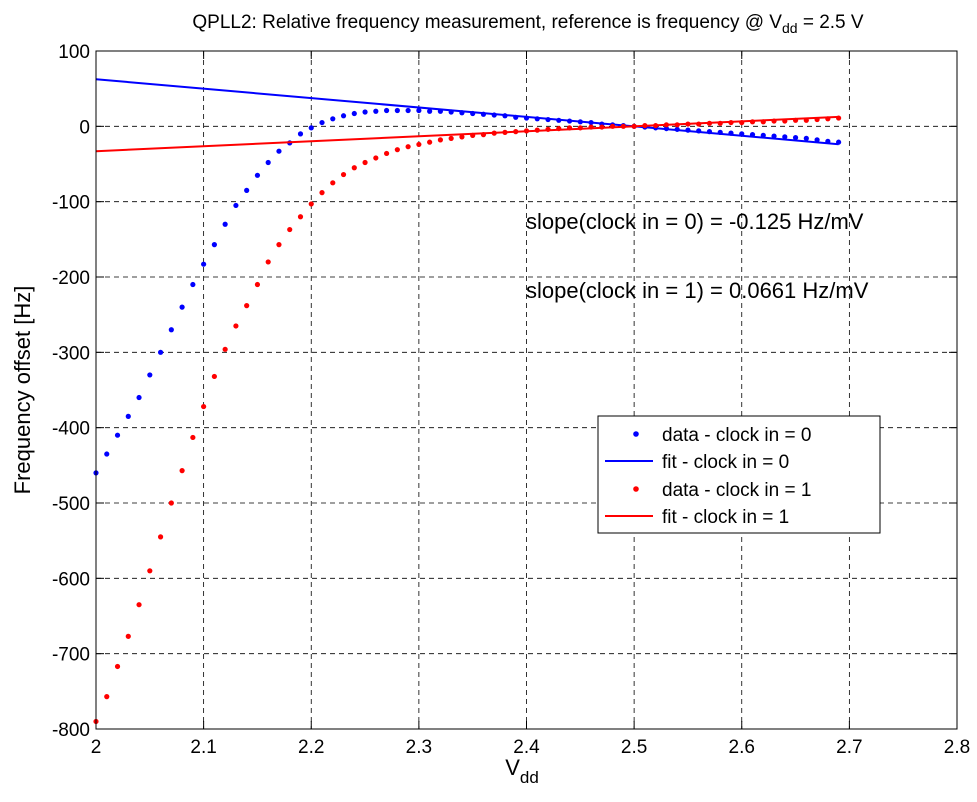 The height and width of the screenshot is (802, 977). Describe the element at coordinates (71, 278) in the screenshot. I see `y-tick-label: -200` at that location.